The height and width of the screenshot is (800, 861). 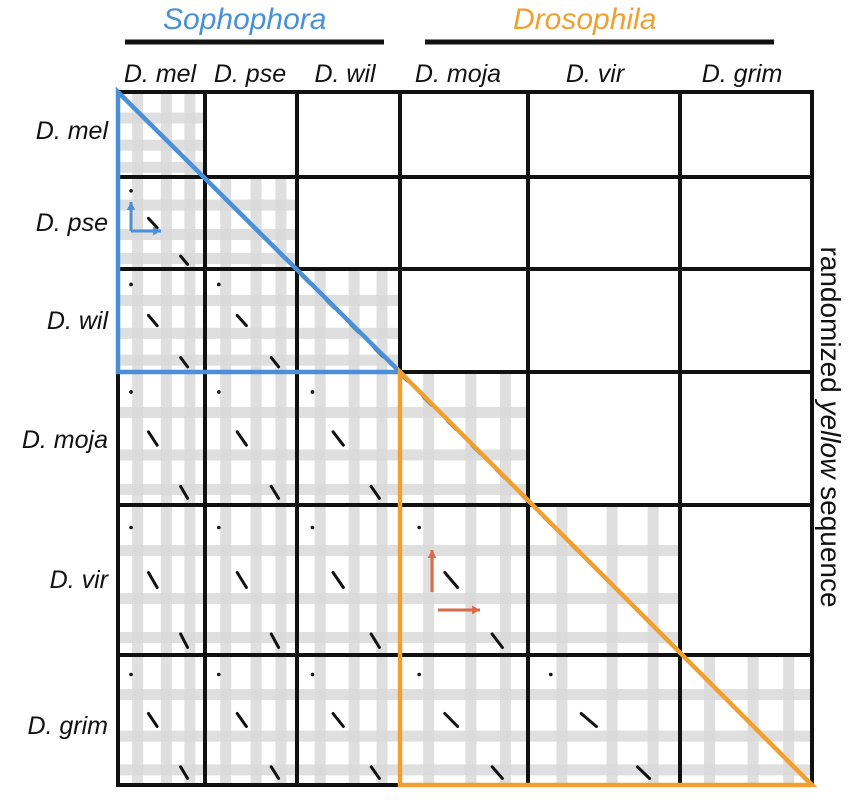 What do you see at coordinates (78, 580) in the screenshot?
I see `row-label-d-vir: D. vir` at bounding box center [78, 580].